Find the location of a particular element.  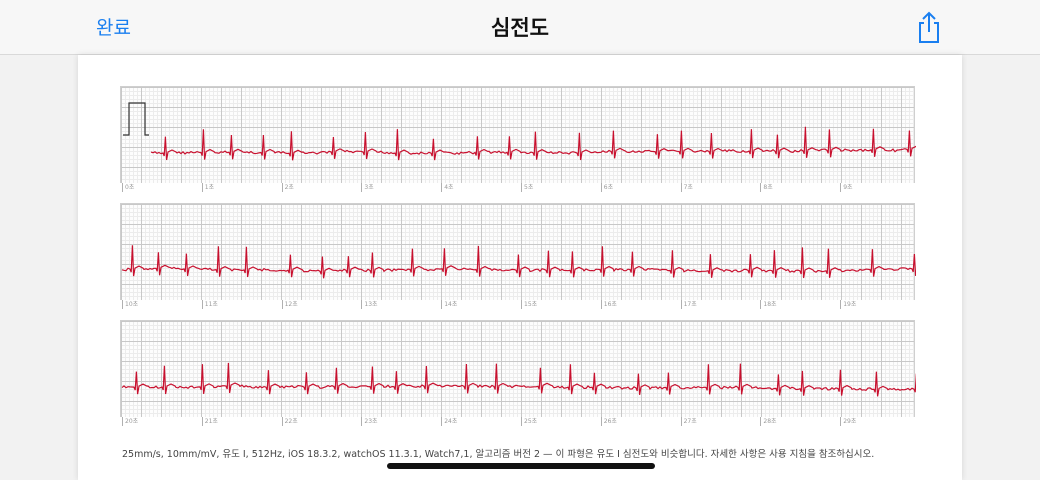

share-button is located at coordinates (929, 27).